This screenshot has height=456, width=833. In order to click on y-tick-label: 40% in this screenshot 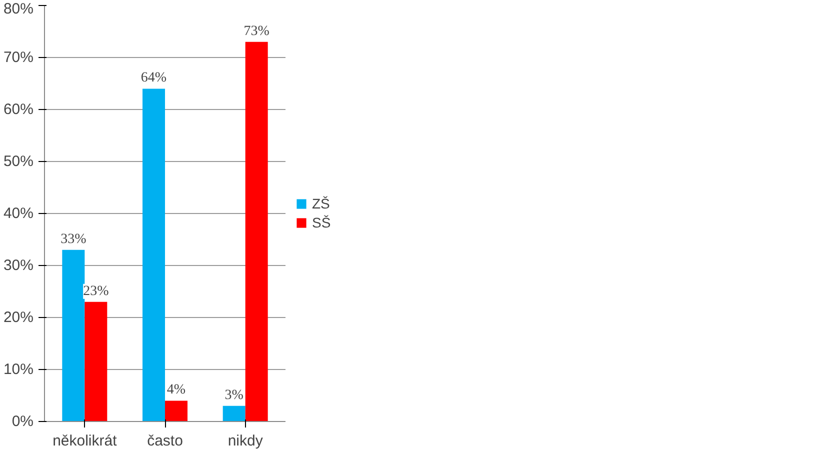, I will do `click(18, 213)`.